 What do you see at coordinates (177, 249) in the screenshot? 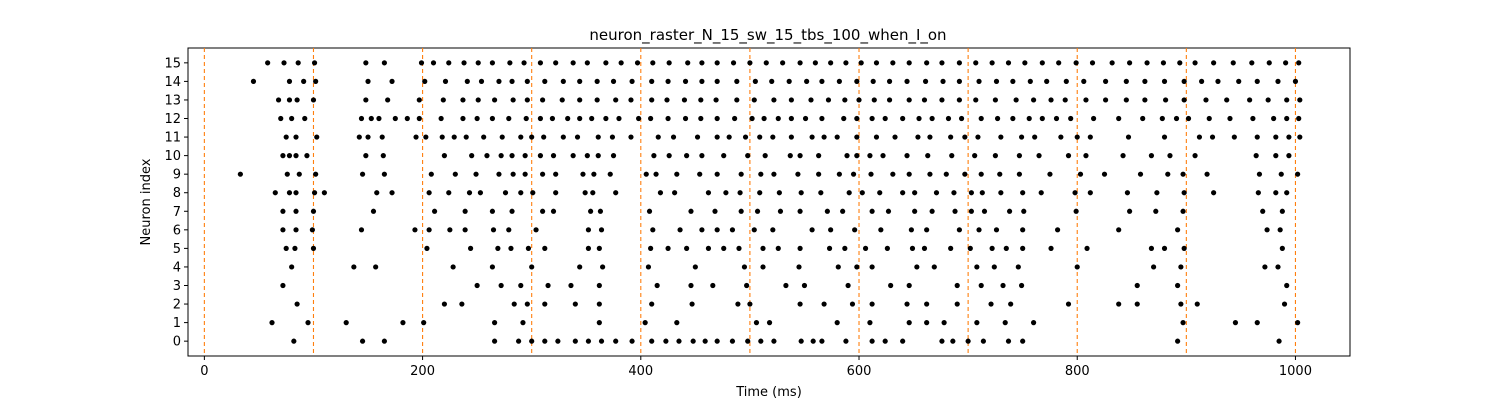
I see `y-tick-label: 5` at bounding box center [177, 249].